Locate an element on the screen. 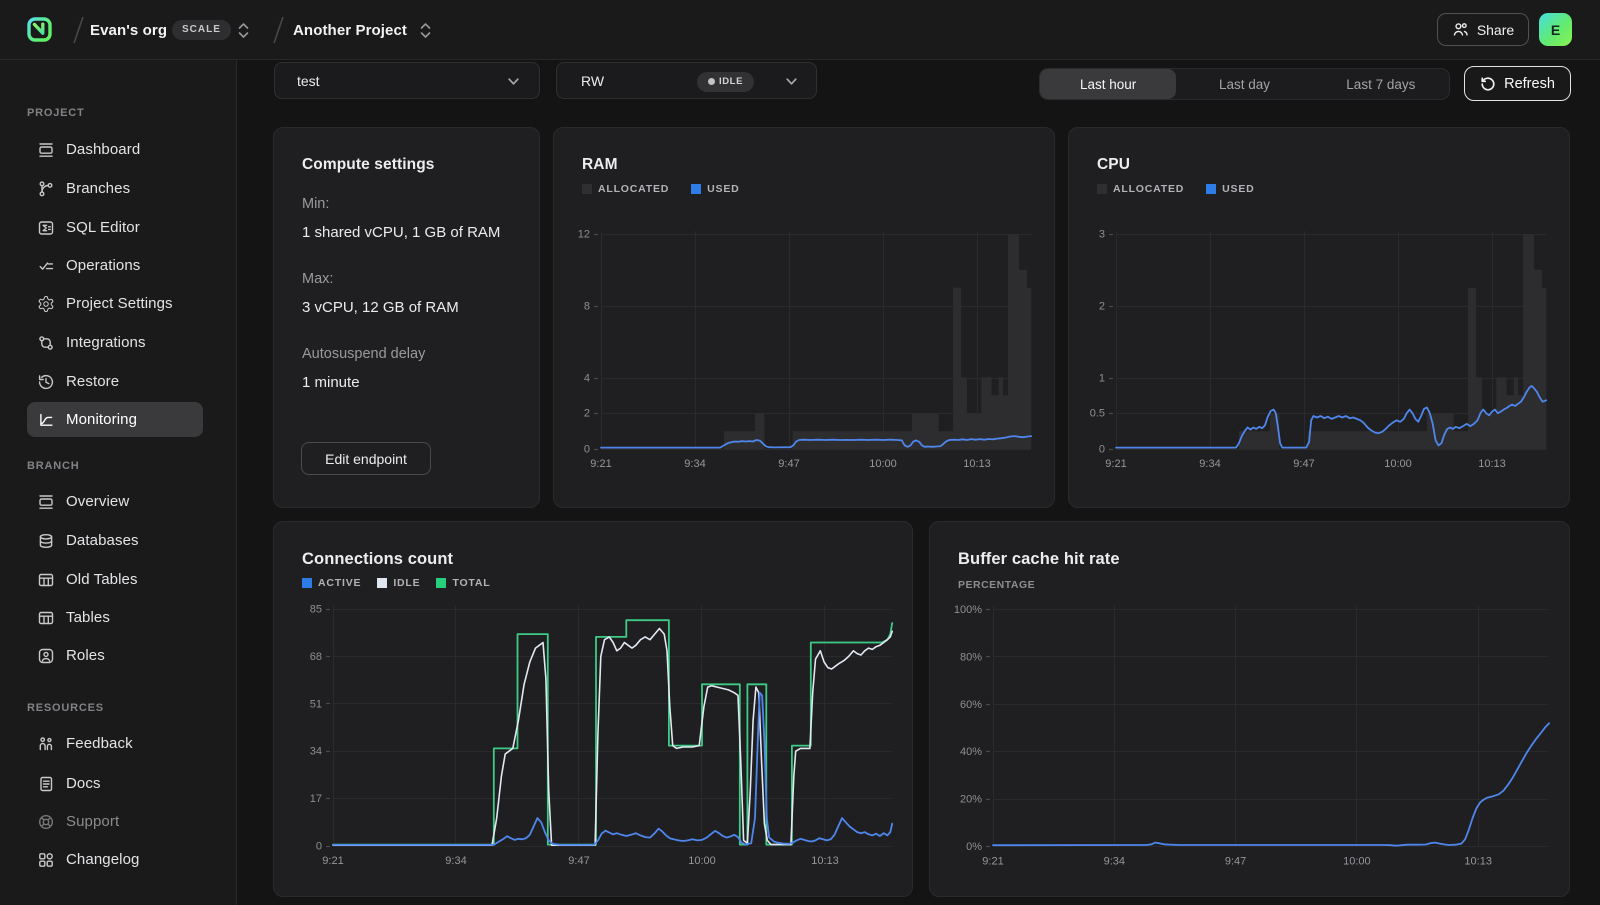 This screenshot has width=1600, height=905. svg-text: 4 is located at coordinates (587, 379).